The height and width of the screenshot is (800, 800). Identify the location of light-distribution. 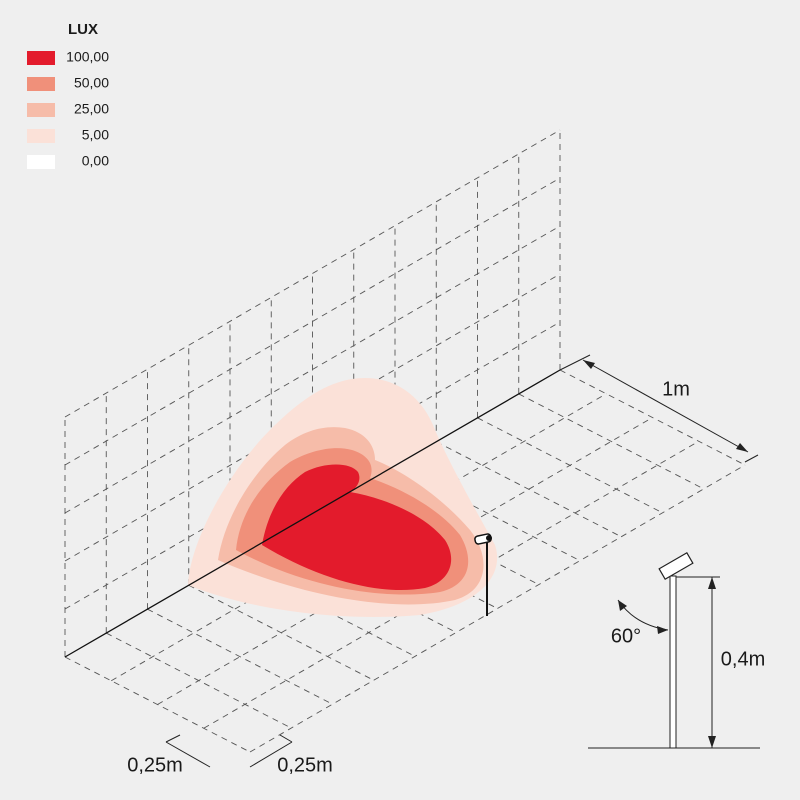
(343, 497).